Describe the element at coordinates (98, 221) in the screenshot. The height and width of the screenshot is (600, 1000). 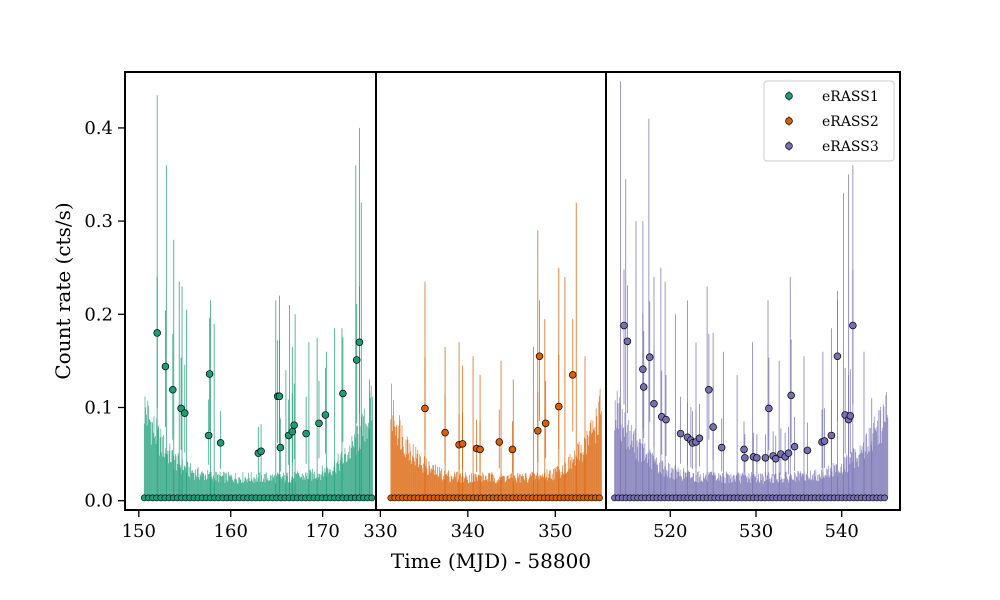
I see `y-tick-label: 0.3` at that location.